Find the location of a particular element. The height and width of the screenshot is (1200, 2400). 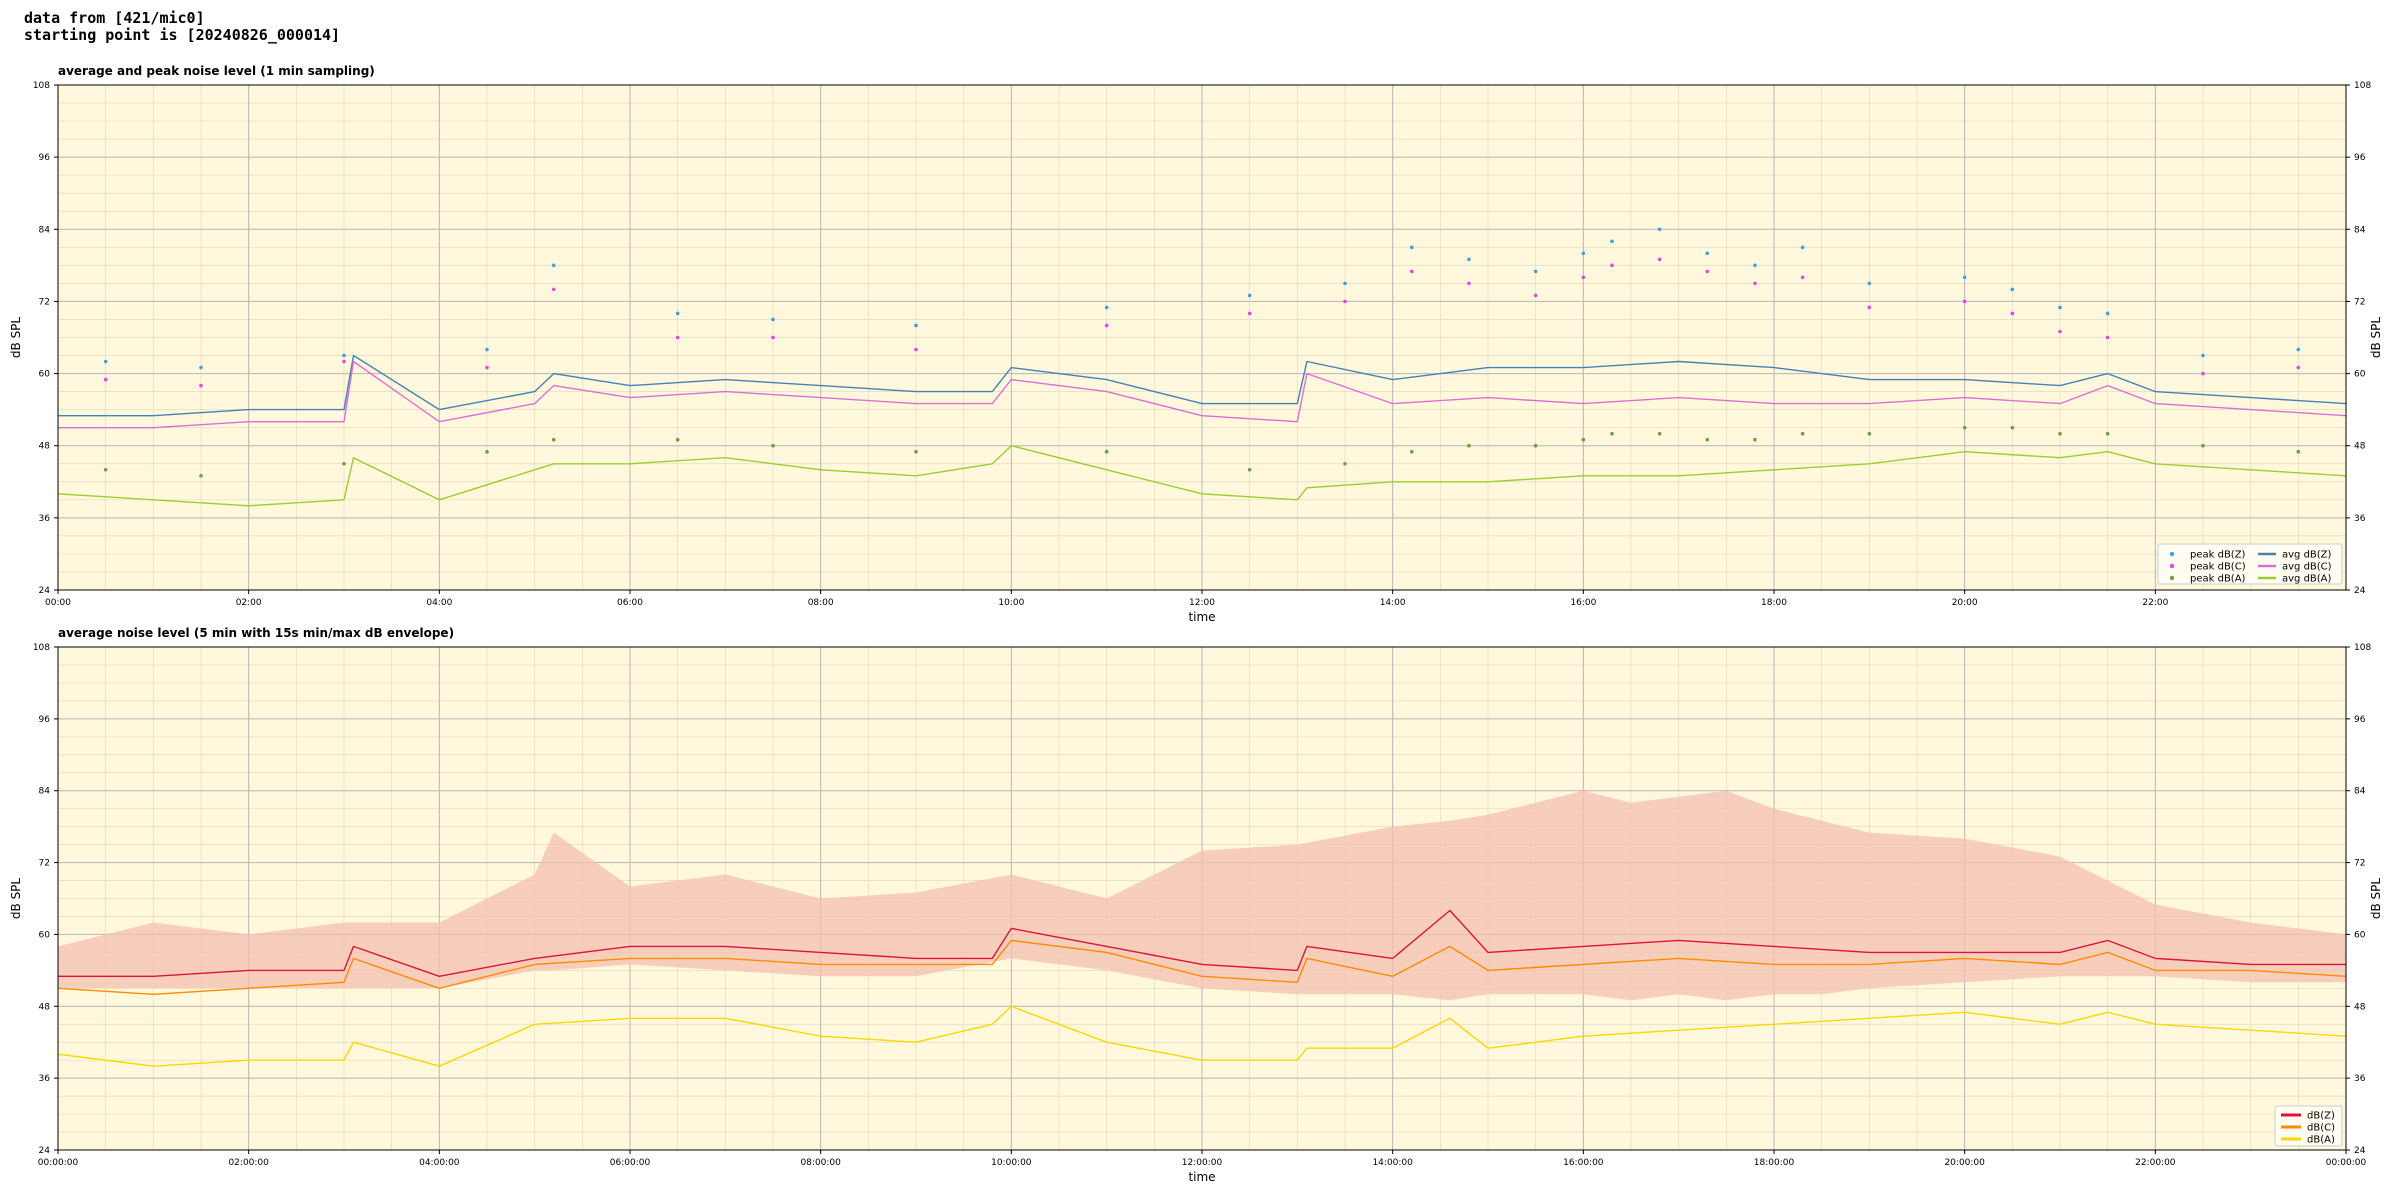

x-tick-label: 16:00:00 is located at coordinates (1583, 1163).